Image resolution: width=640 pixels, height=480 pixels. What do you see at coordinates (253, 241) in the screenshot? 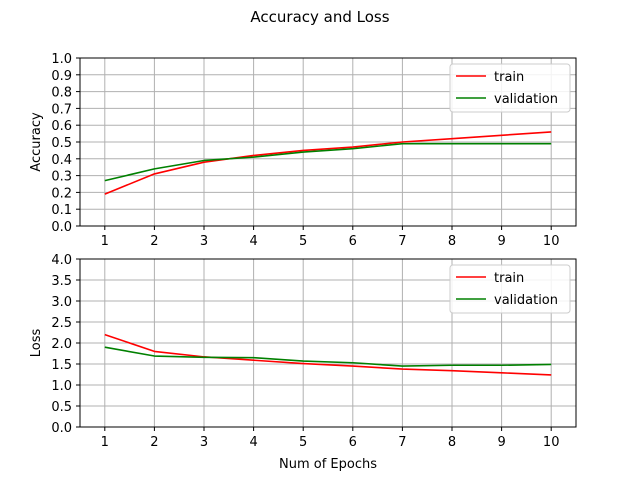
I see `accuracy-x-tick-label: 4` at bounding box center [253, 241].